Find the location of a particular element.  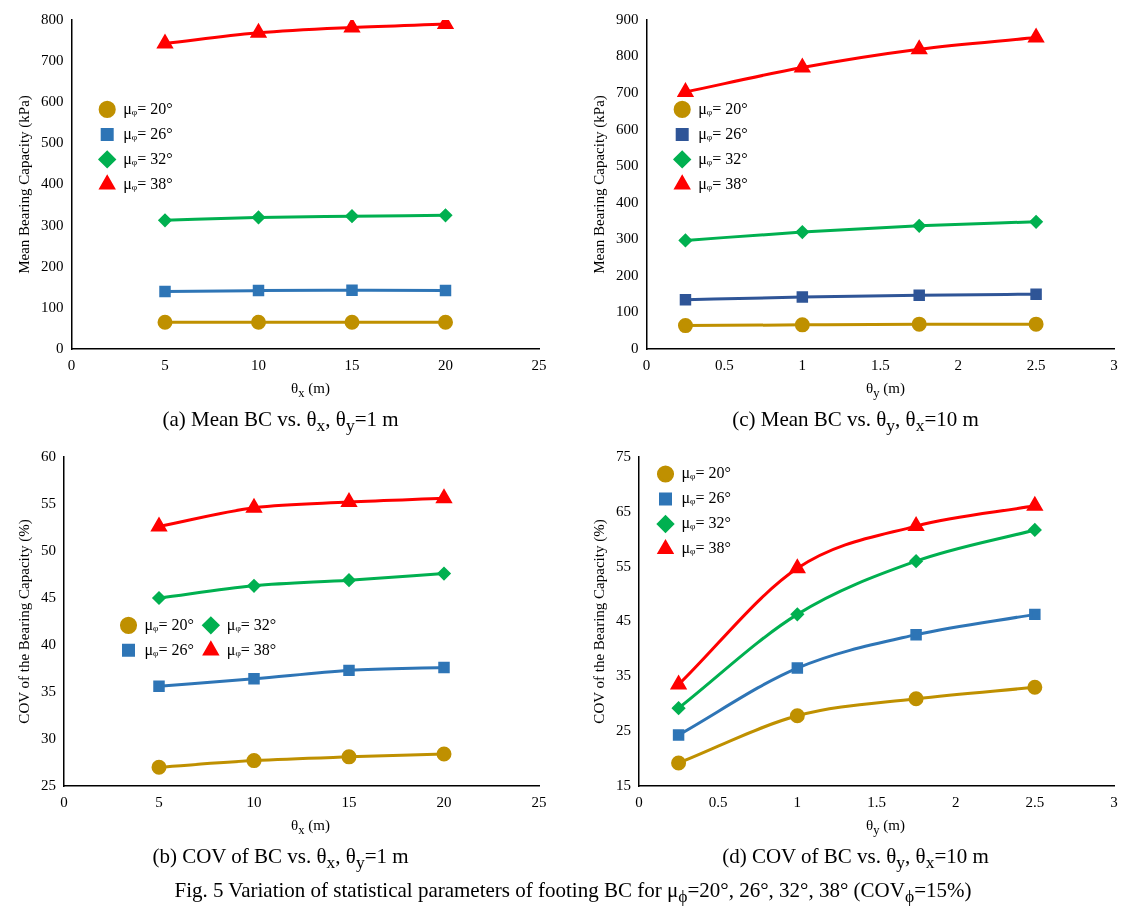

y-tick-label: 55 is located at coordinates (48, 503).